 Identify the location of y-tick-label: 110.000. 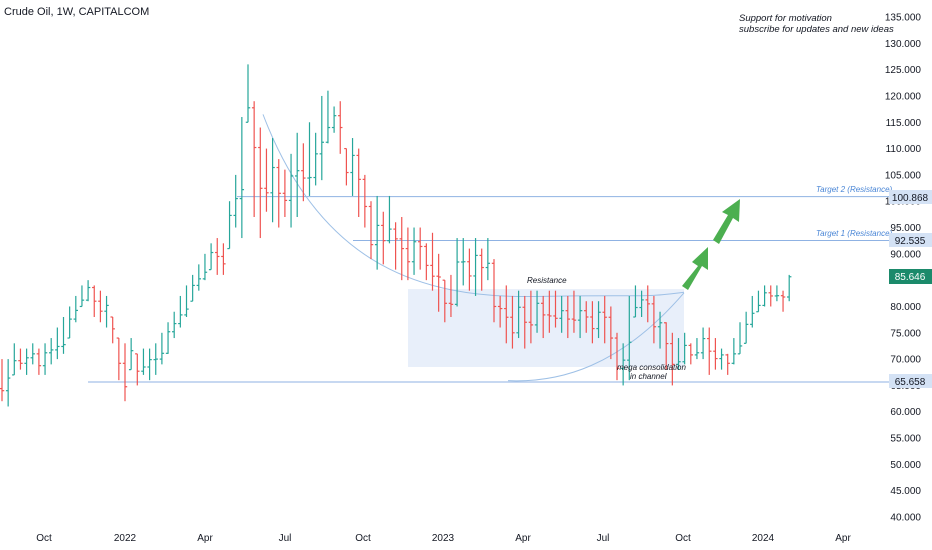
(904, 149).